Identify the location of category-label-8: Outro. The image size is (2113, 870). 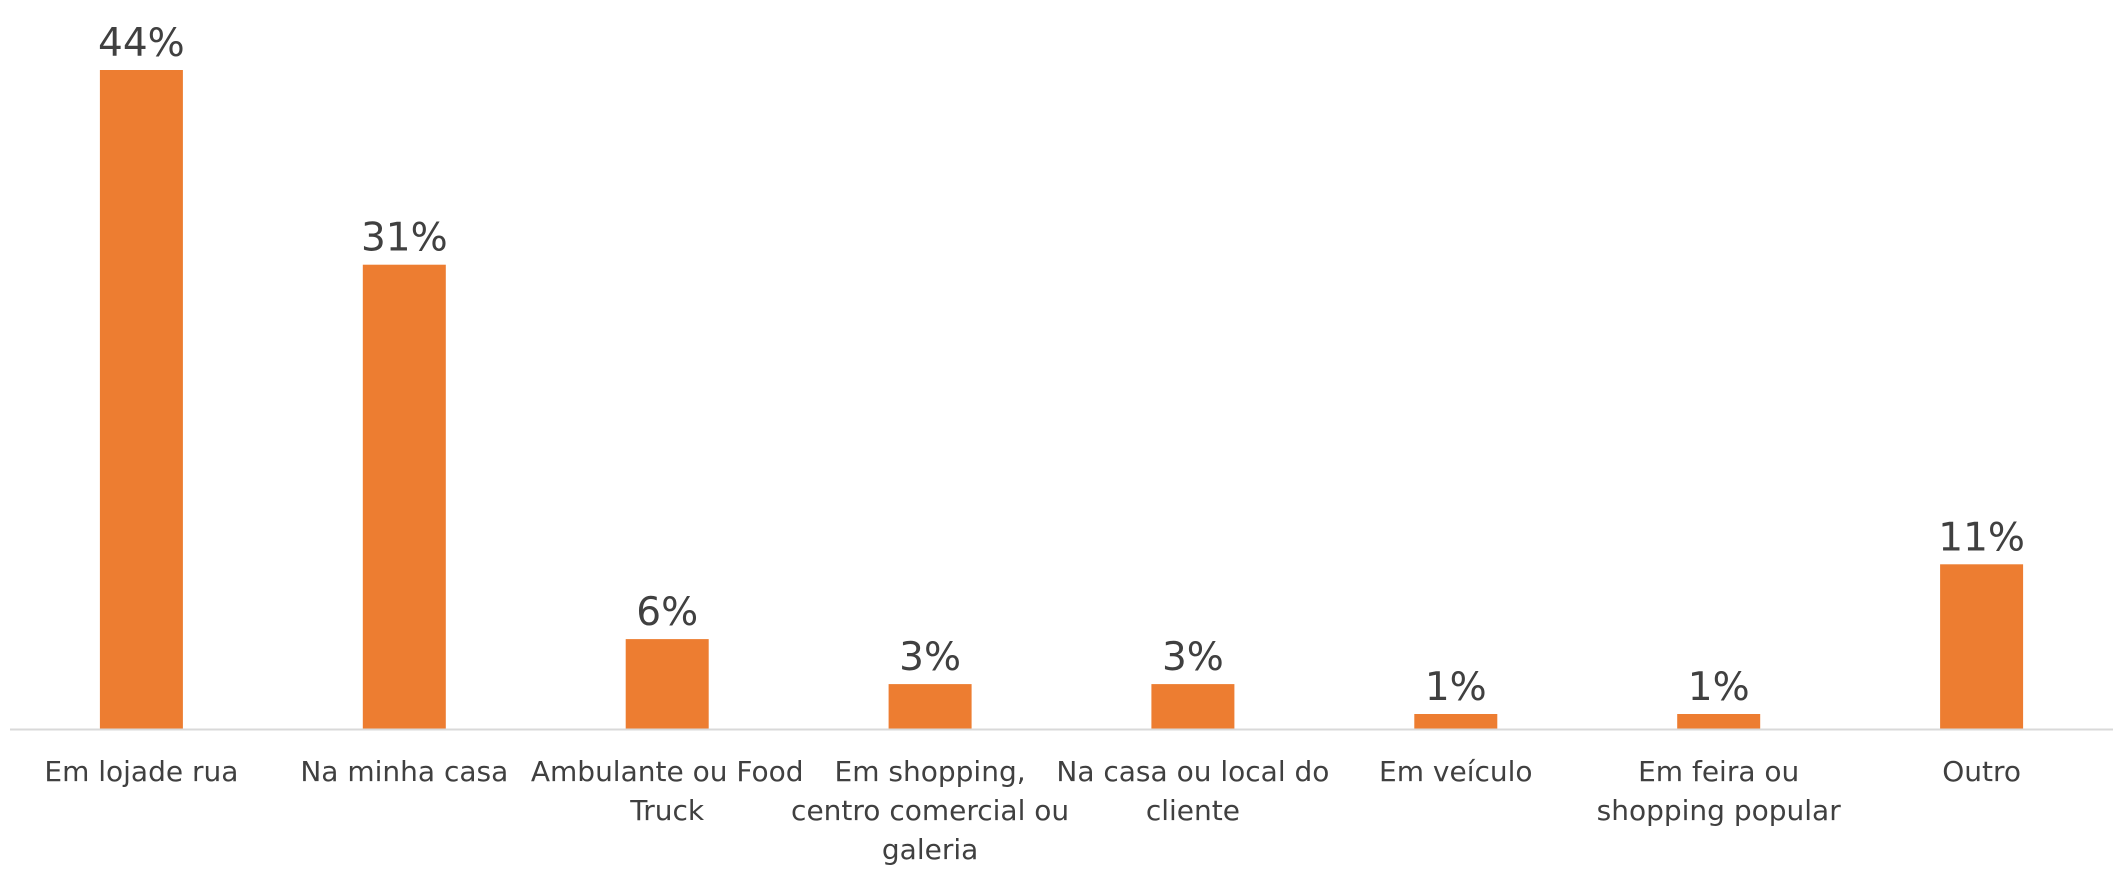
(1981, 771).